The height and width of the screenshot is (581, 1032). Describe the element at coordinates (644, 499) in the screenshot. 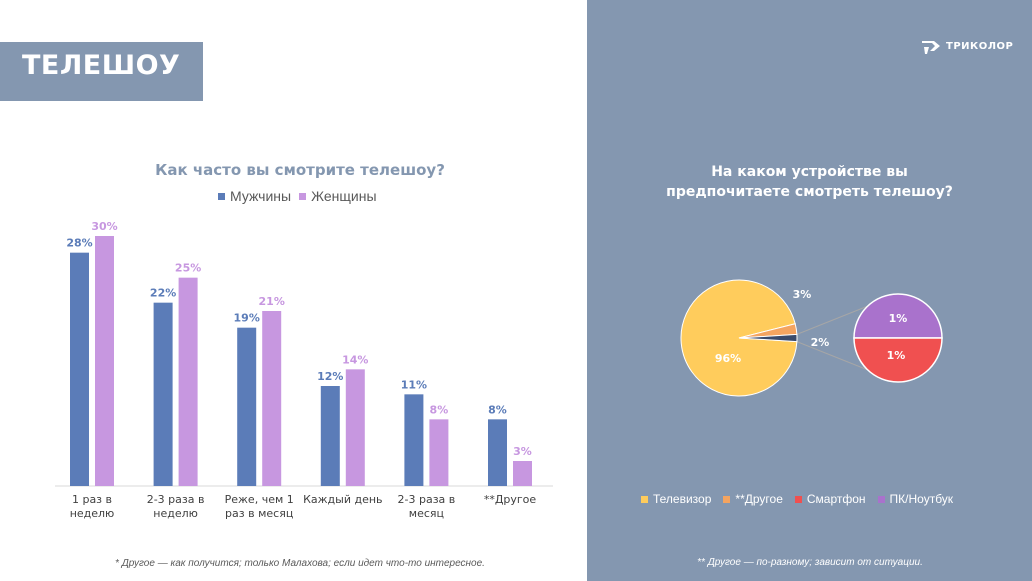

I see `legend-swatch-tv` at that location.